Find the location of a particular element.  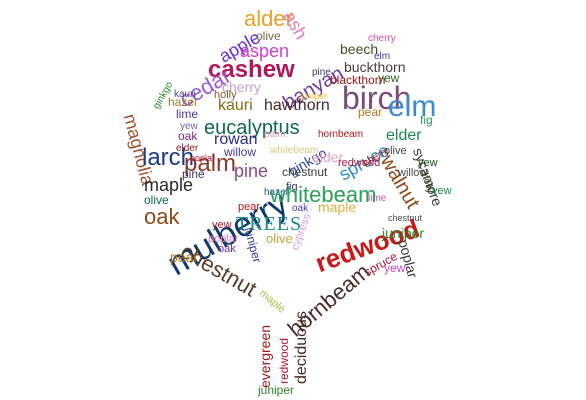

word-palm-2: palm is located at coordinates (210, 163).